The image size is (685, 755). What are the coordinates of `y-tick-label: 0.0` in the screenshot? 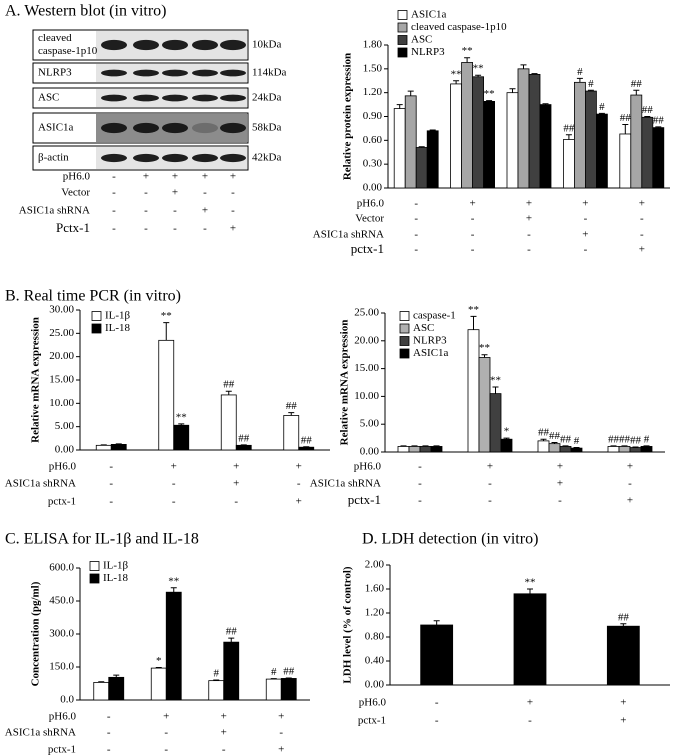 It's located at (67, 700).